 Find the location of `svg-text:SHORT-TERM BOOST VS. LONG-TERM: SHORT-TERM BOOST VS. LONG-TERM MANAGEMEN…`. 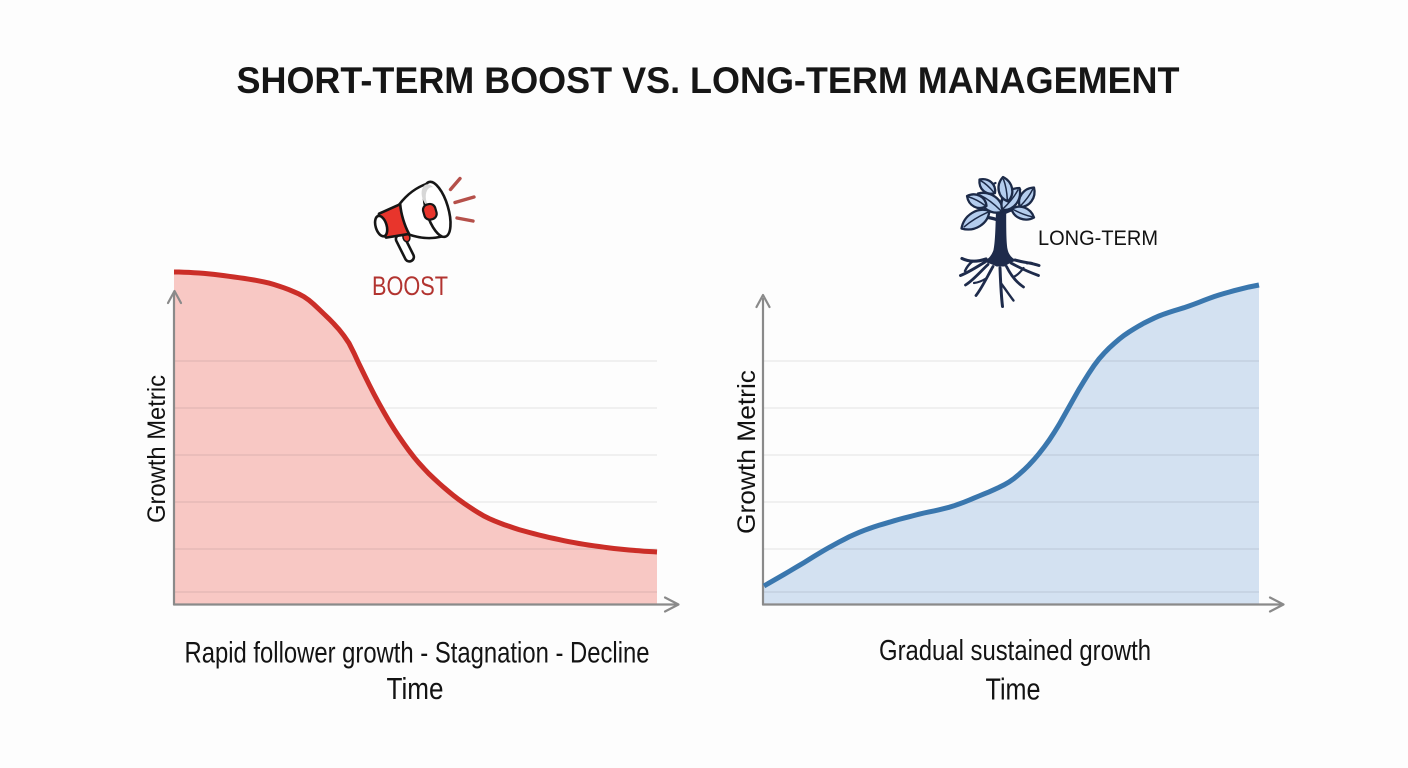

svg-text:SHORT-TERM BOOST VS. LONG-TERM: SHORT-TERM BOOST VS. LONG-TERM MANAGEMEN… is located at coordinates (708, 80).